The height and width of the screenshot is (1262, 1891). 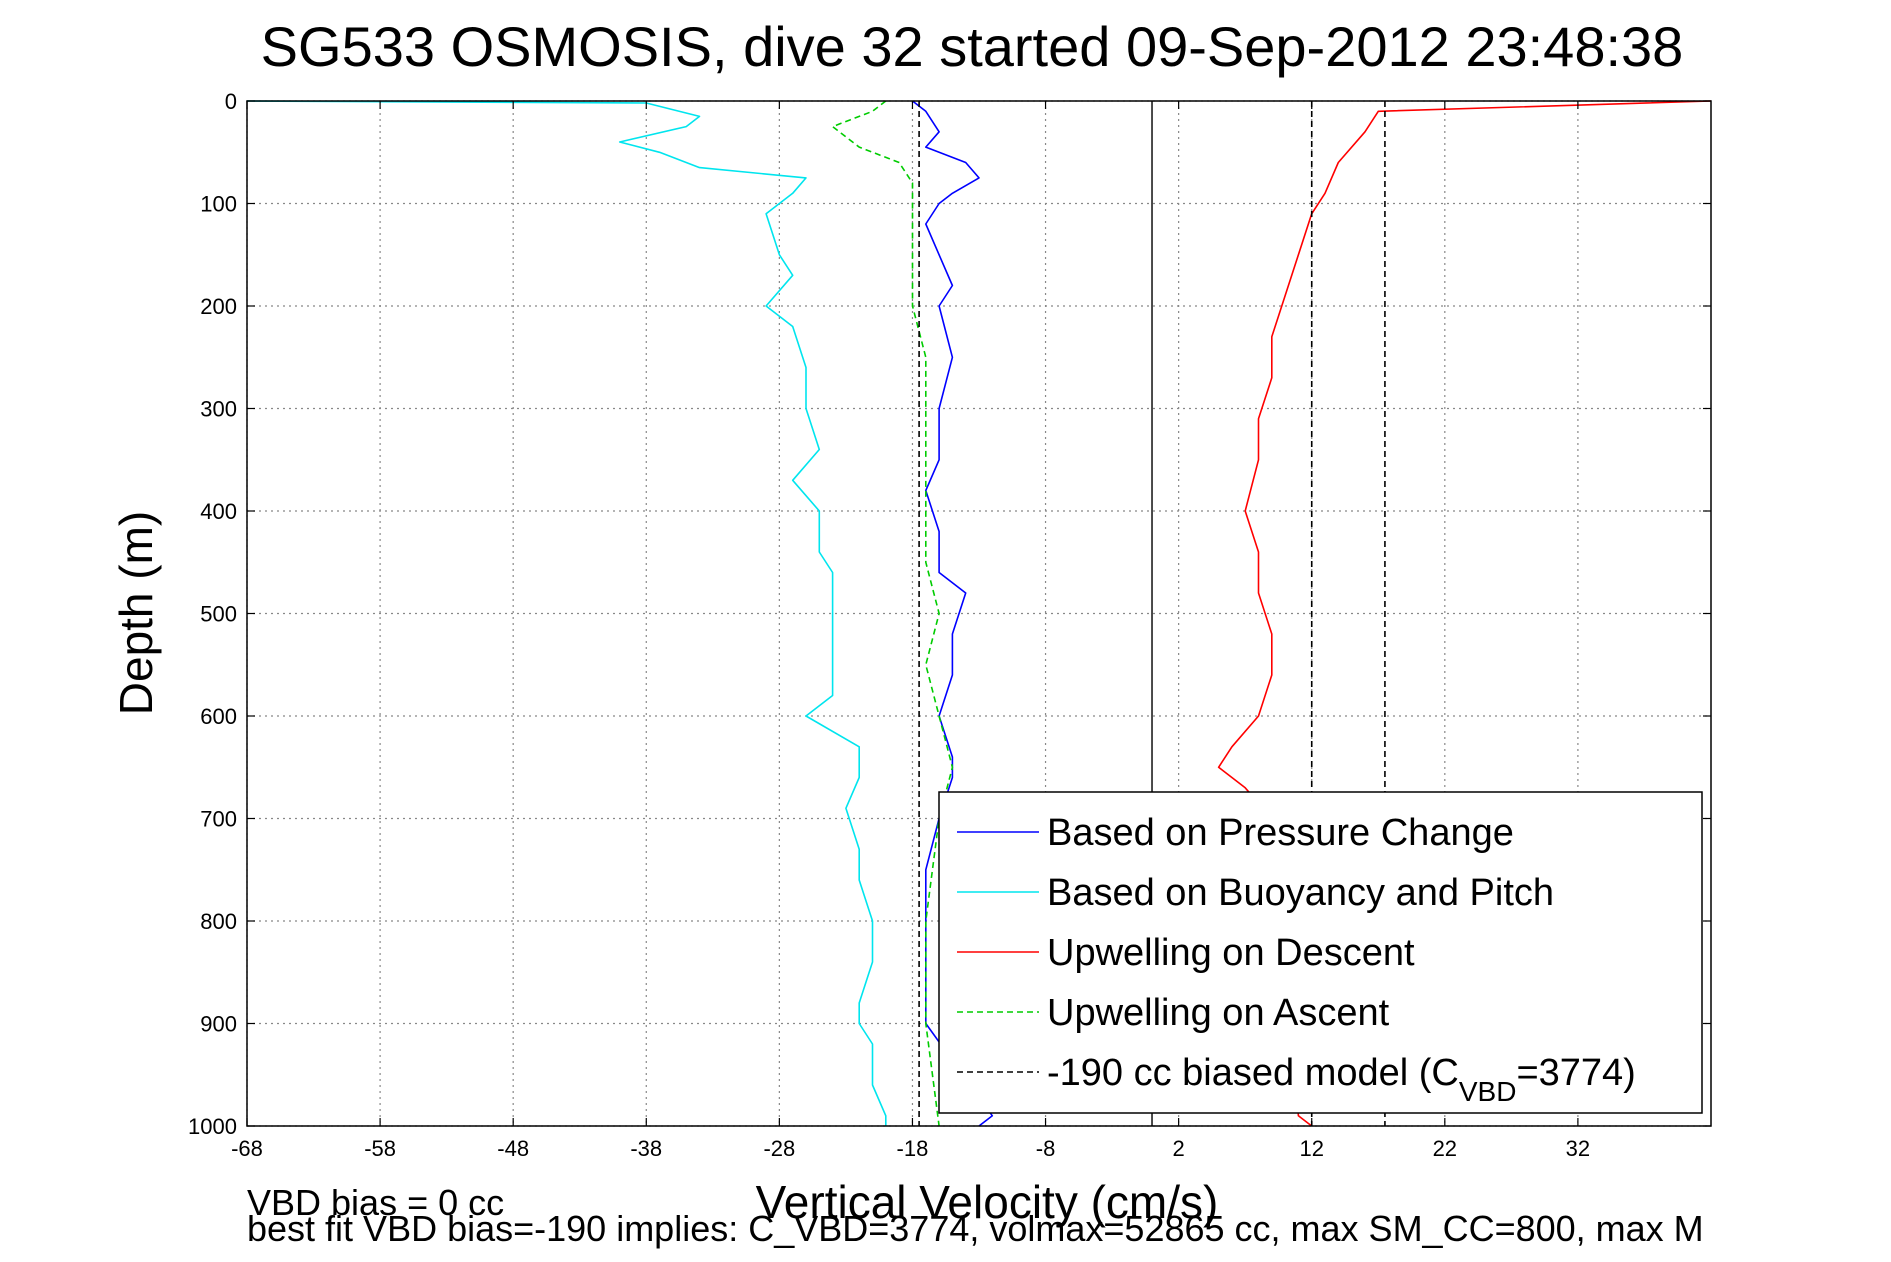 What do you see at coordinates (913, 1148) in the screenshot?
I see `x-tick-label: -18` at bounding box center [913, 1148].